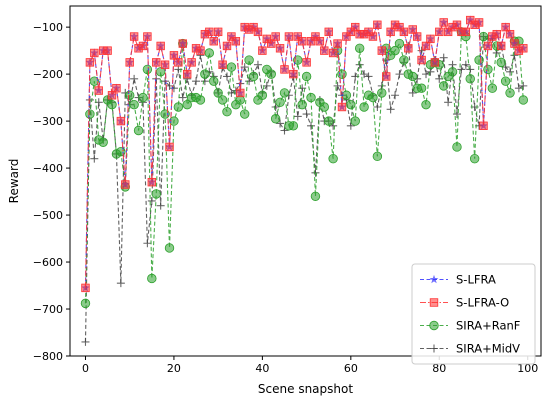 The height and width of the screenshot is (403, 550). I want to click on y-tick-label: −700, so click(48, 309).